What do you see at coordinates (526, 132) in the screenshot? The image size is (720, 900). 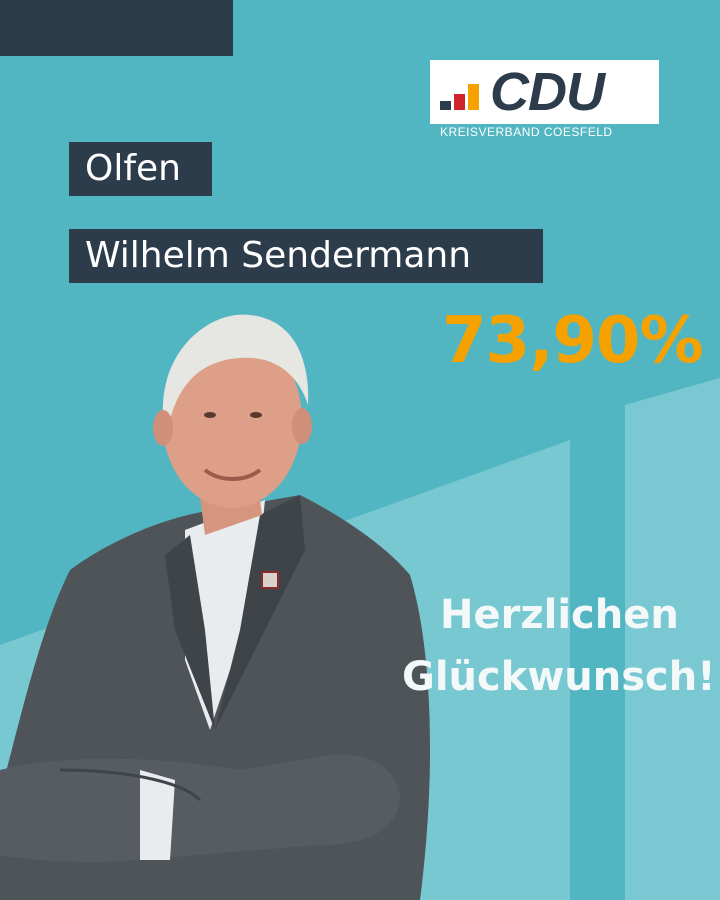 I see `logo-subtitle: KREISVERBAND COESFELD` at bounding box center [526, 132].